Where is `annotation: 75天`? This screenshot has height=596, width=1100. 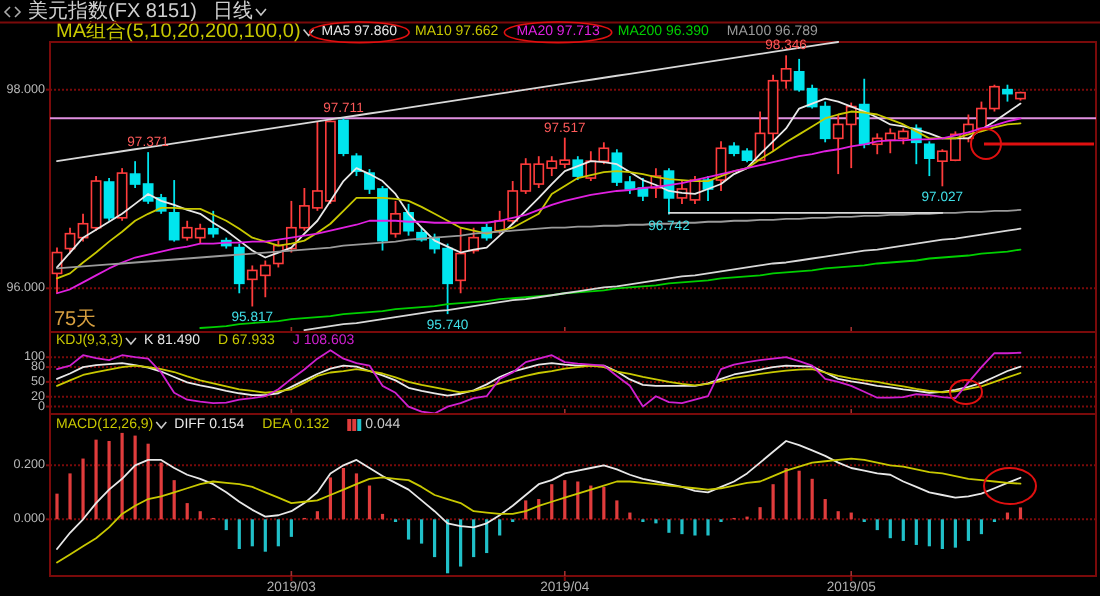 annotation: 75天 is located at coordinates (75, 320).